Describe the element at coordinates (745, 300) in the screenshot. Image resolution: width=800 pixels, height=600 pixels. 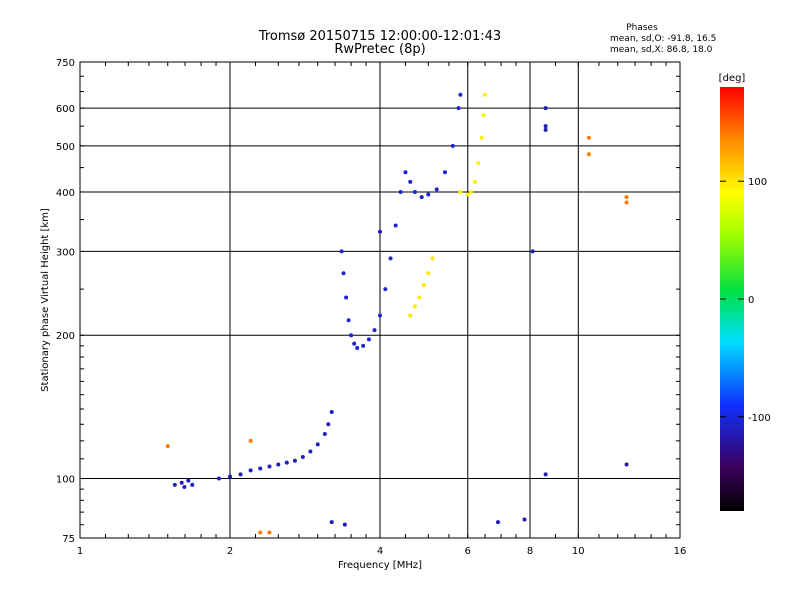
I see `colorbar-ticks: 100 0 -100` at that location.